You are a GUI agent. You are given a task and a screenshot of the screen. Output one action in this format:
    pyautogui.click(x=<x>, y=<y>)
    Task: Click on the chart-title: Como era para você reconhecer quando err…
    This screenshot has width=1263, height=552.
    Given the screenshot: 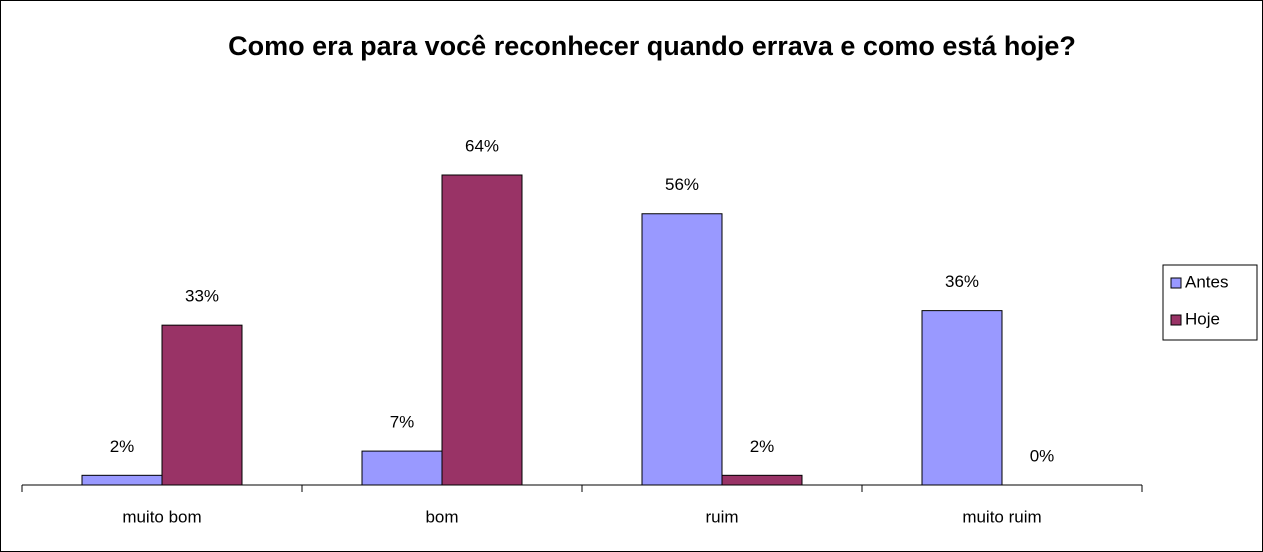 What is the action you would take?
    pyautogui.click(x=652, y=46)
    